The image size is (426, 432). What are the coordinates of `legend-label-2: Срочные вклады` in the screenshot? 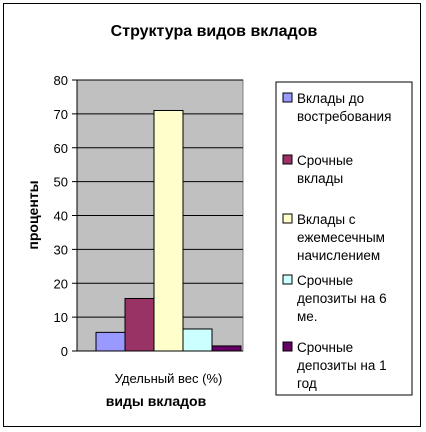 It's located at (325, 169).